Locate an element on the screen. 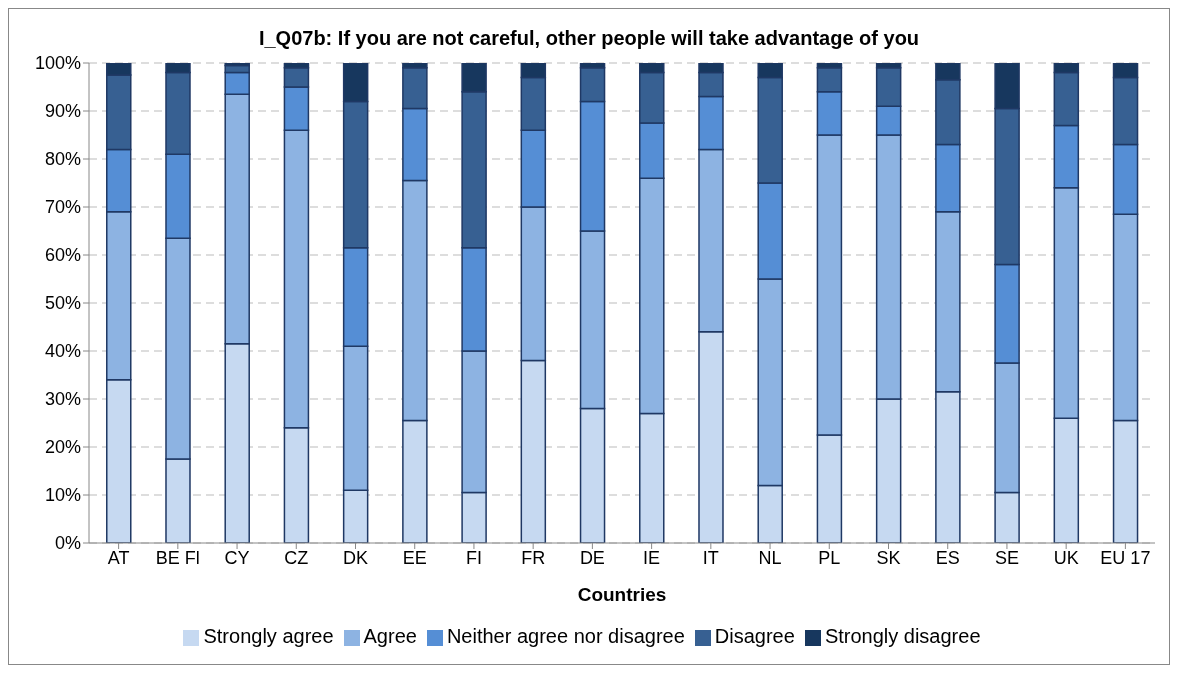 This screenshot has height=673, width=1182. x-tick-label: SK is located at coordinates (888, 557).